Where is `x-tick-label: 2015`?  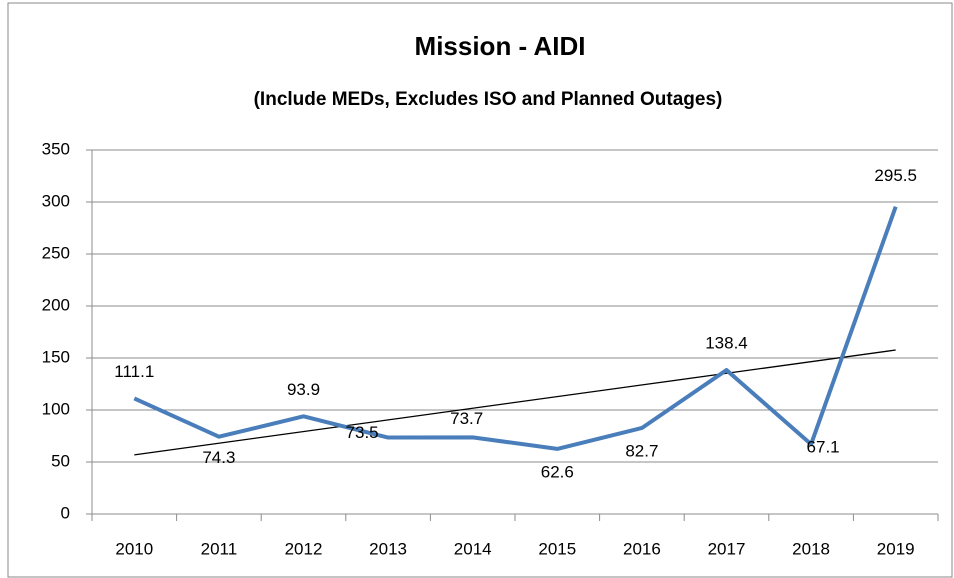
x-tick-label: 2015 is located at coordinates (557, 548).